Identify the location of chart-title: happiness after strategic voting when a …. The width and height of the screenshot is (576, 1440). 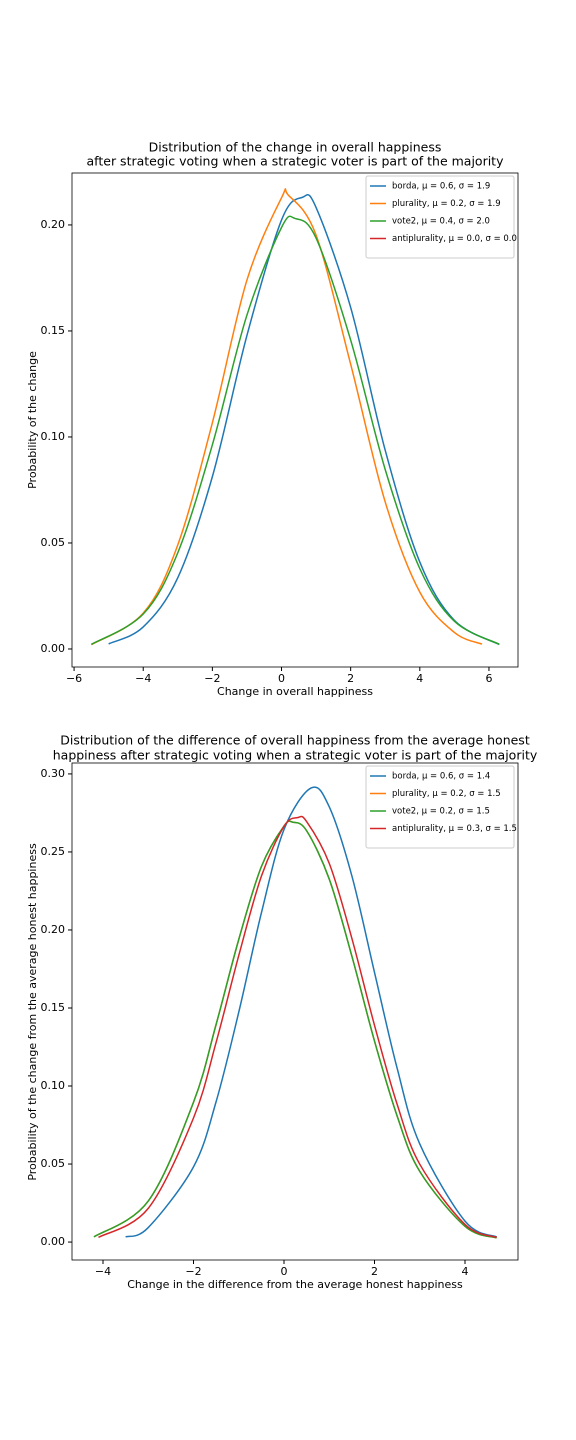
(295, 755).